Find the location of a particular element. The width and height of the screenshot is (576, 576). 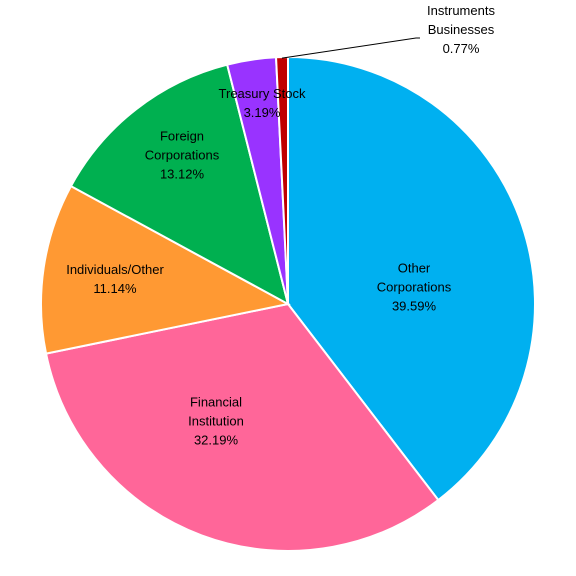

data-label-percent: 3.19% is located at coordinates (262, 112).